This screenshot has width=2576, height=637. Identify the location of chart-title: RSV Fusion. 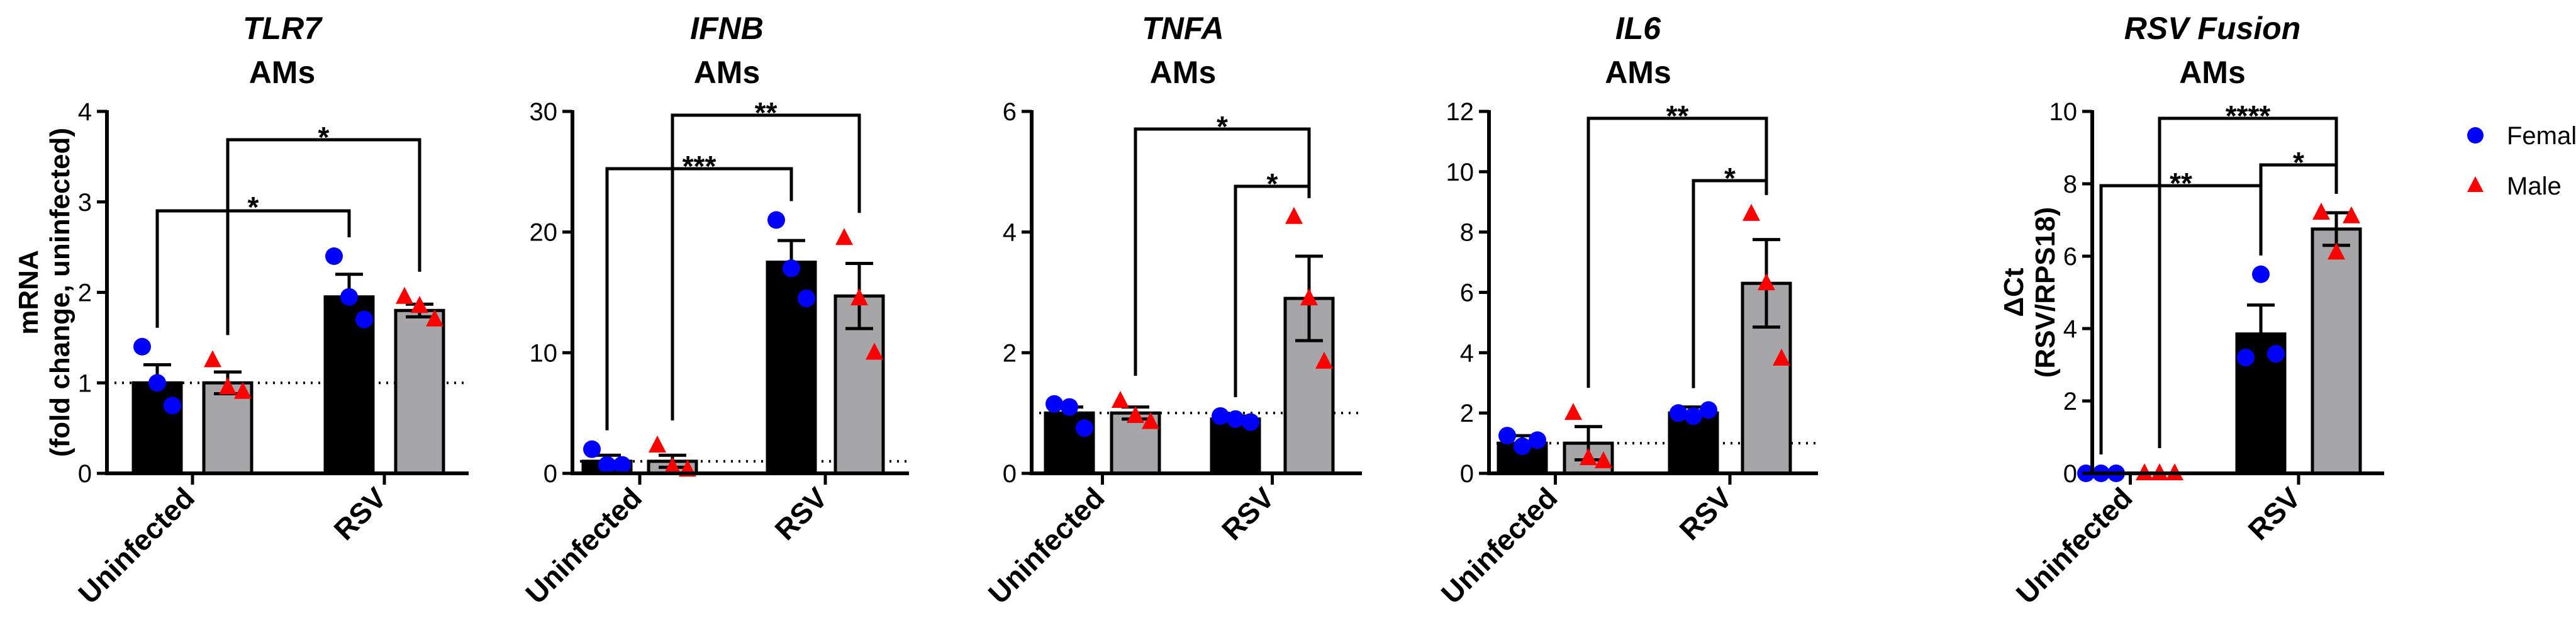
(2212, 28).